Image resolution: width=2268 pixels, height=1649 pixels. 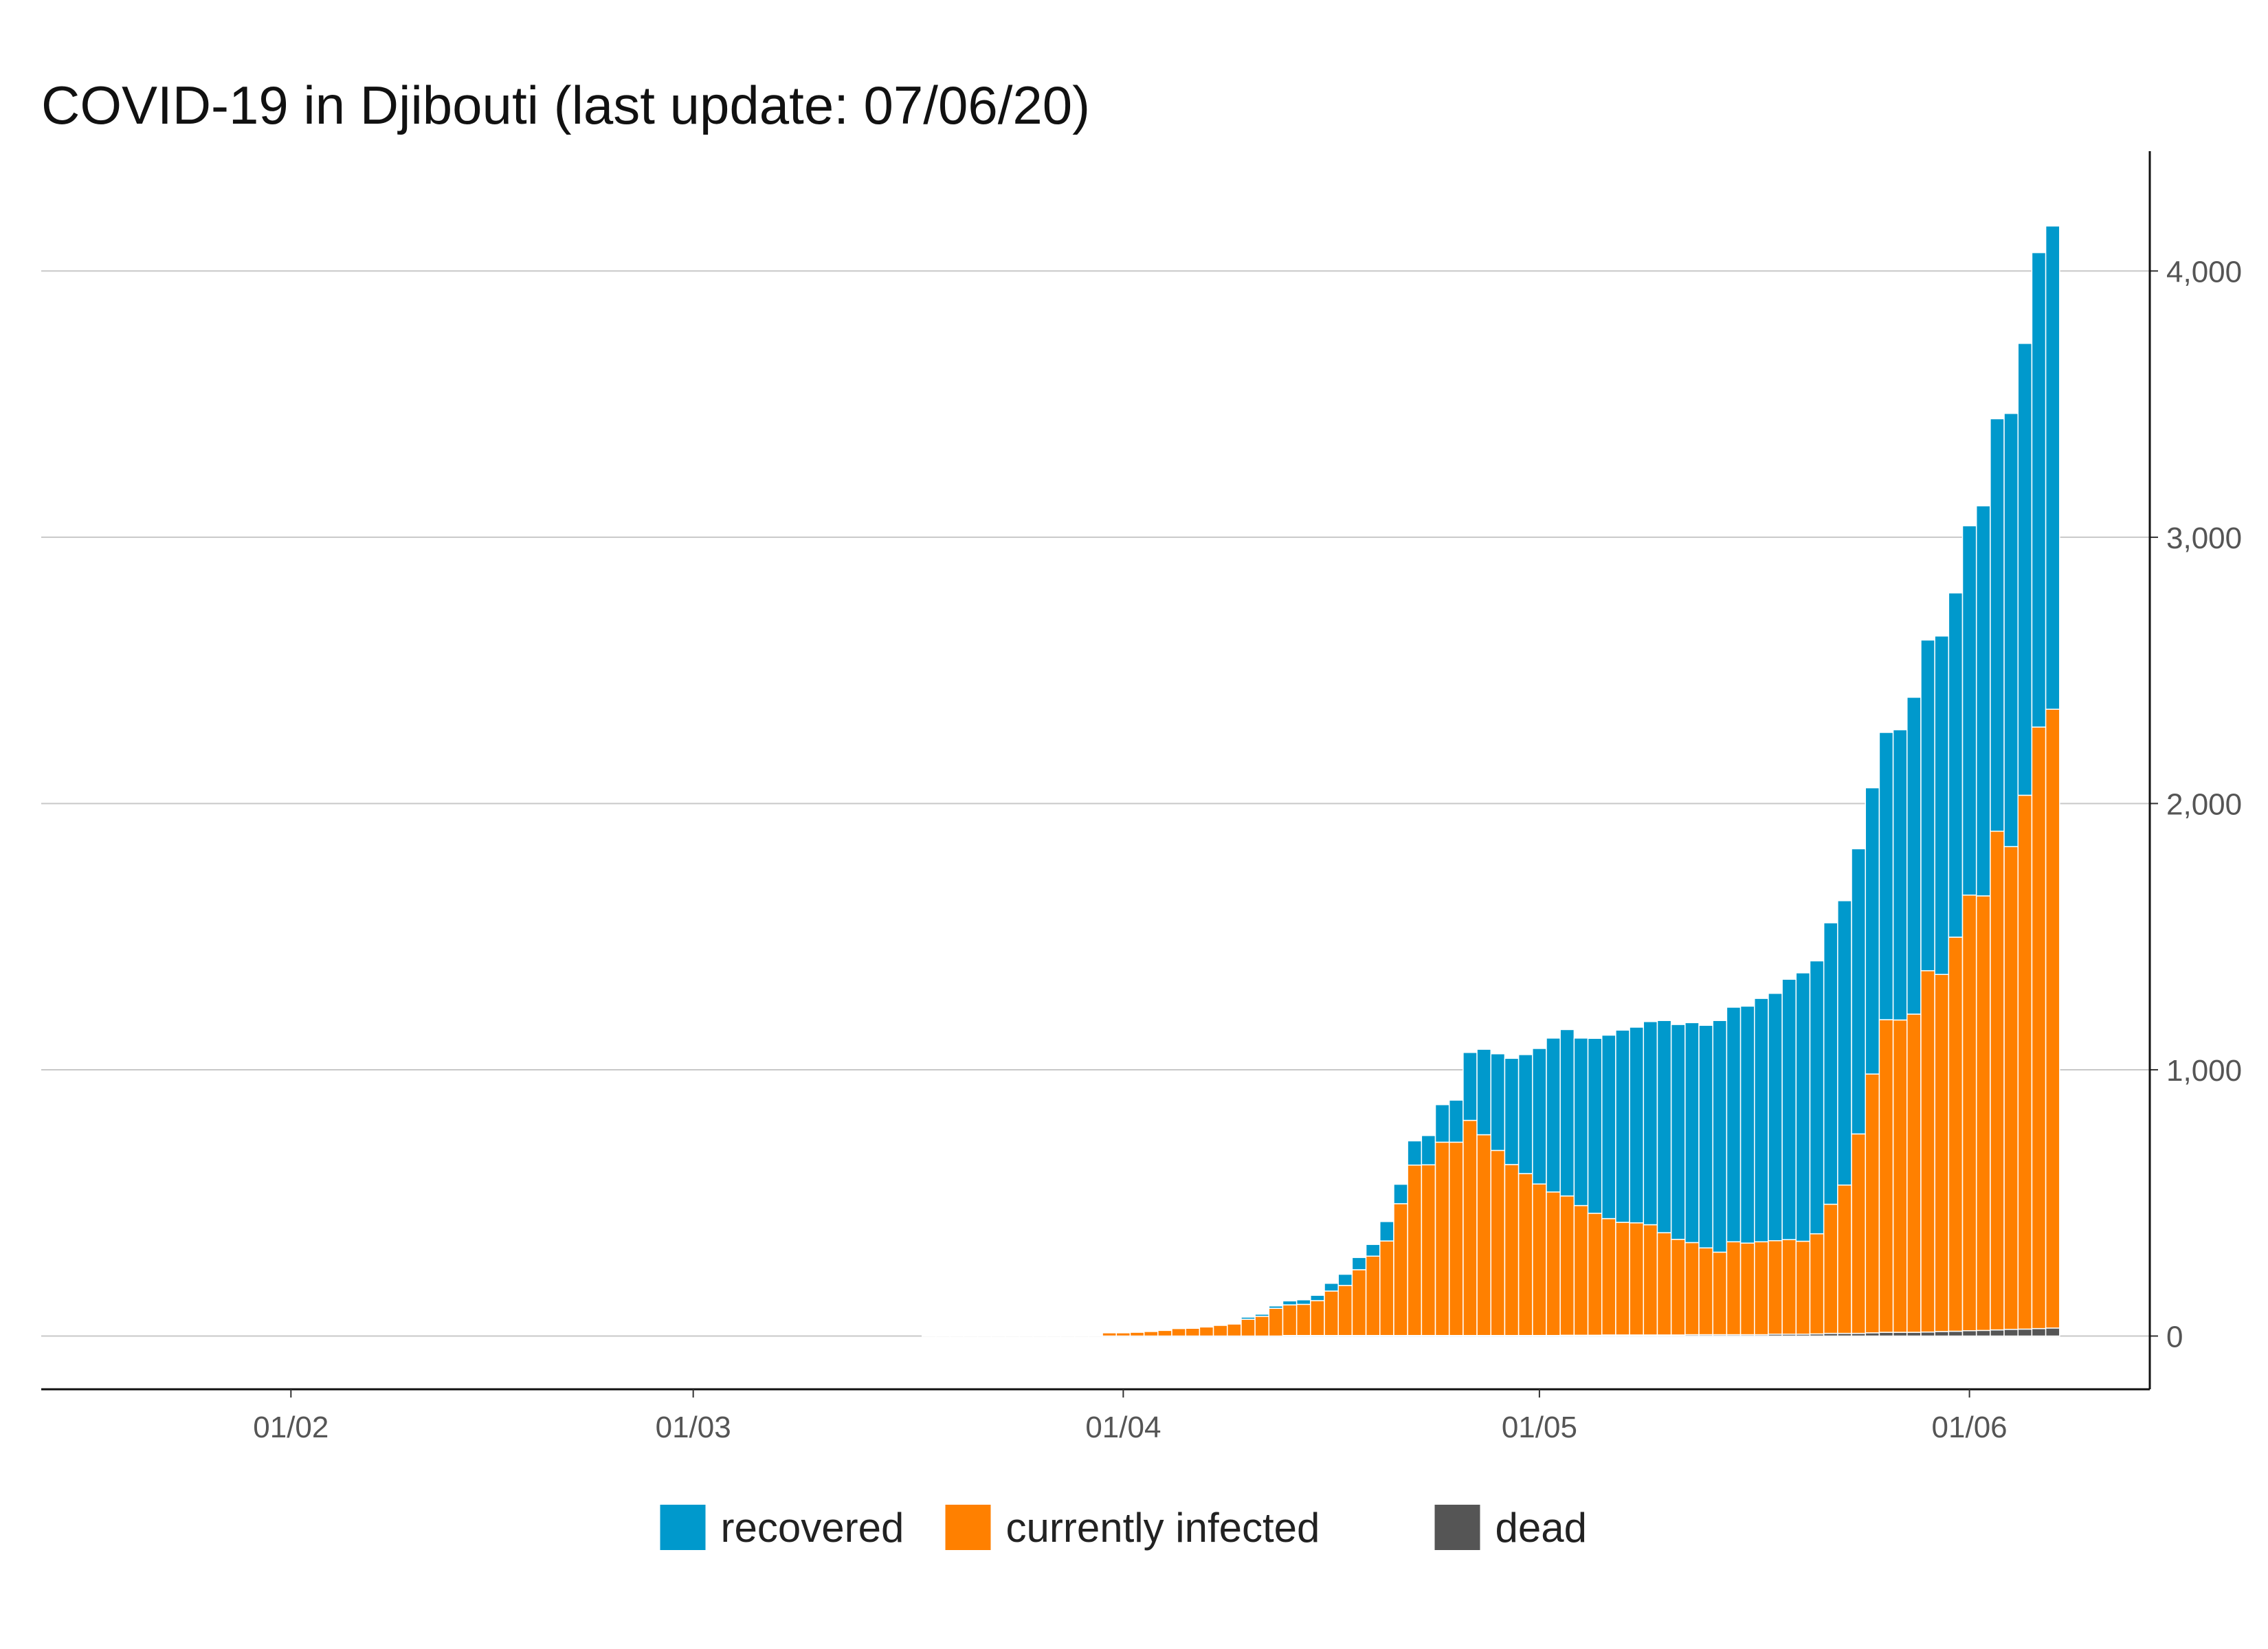 What do you see at coordinates (1970, 1427) in the screenshot?
I see `x-tick-label: 01/06` at bounding box center [1970, 1427].